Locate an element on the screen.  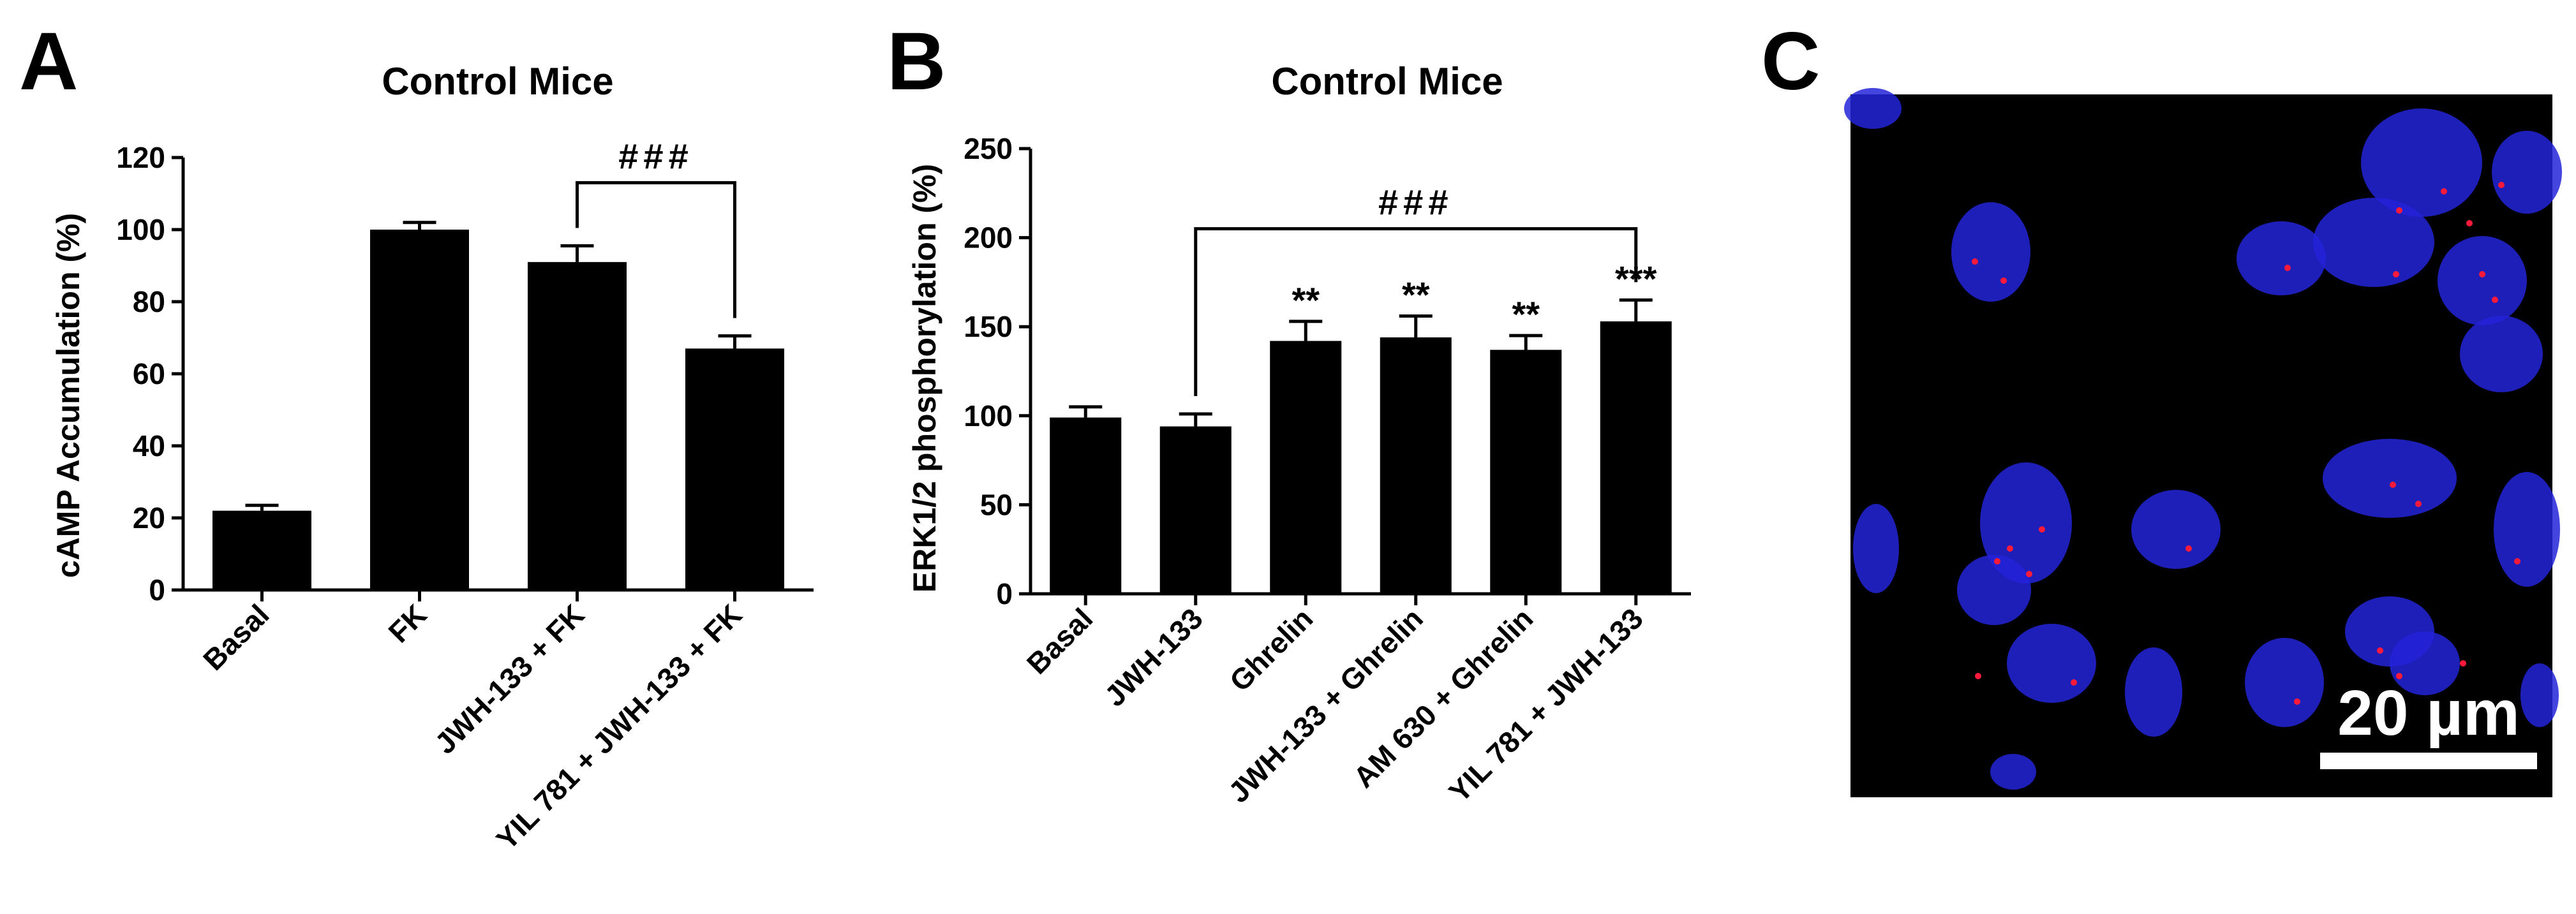
chart-b-y-tick-label: 150 is located at coordinates (988, 326).